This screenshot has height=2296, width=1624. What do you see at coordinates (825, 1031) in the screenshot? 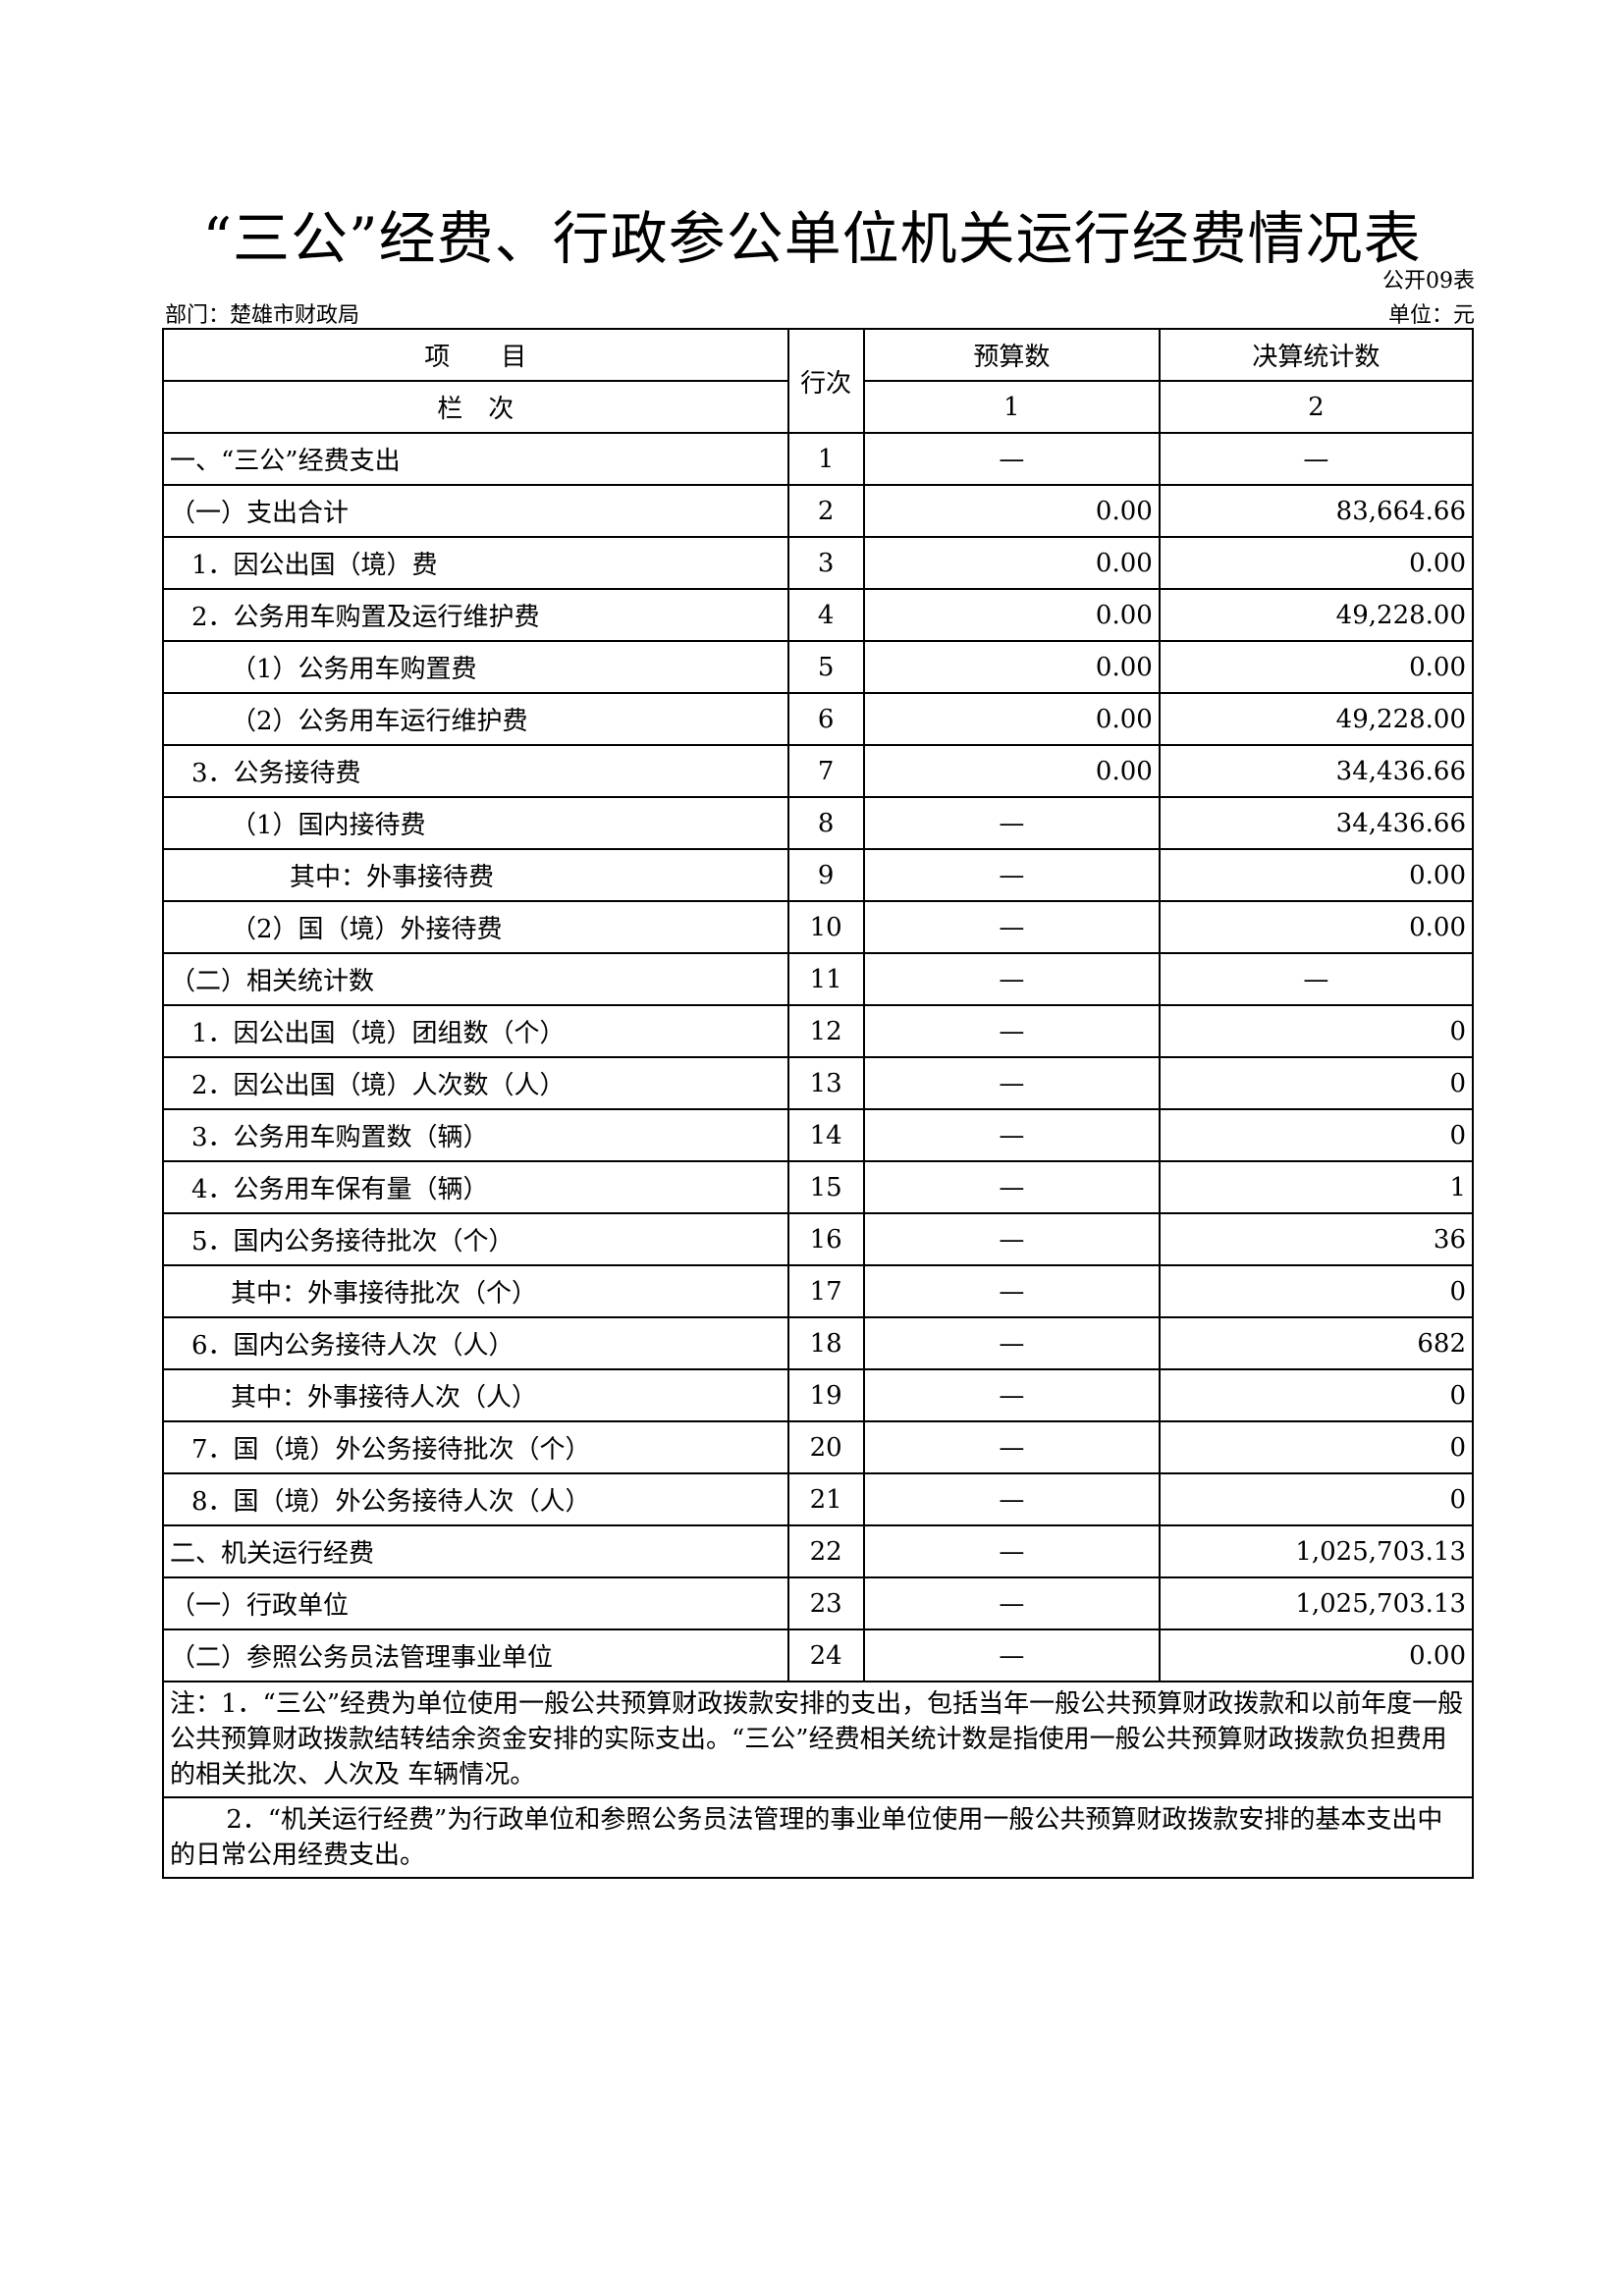
I see `row-number: 12` at bounding box center [825, 1031].